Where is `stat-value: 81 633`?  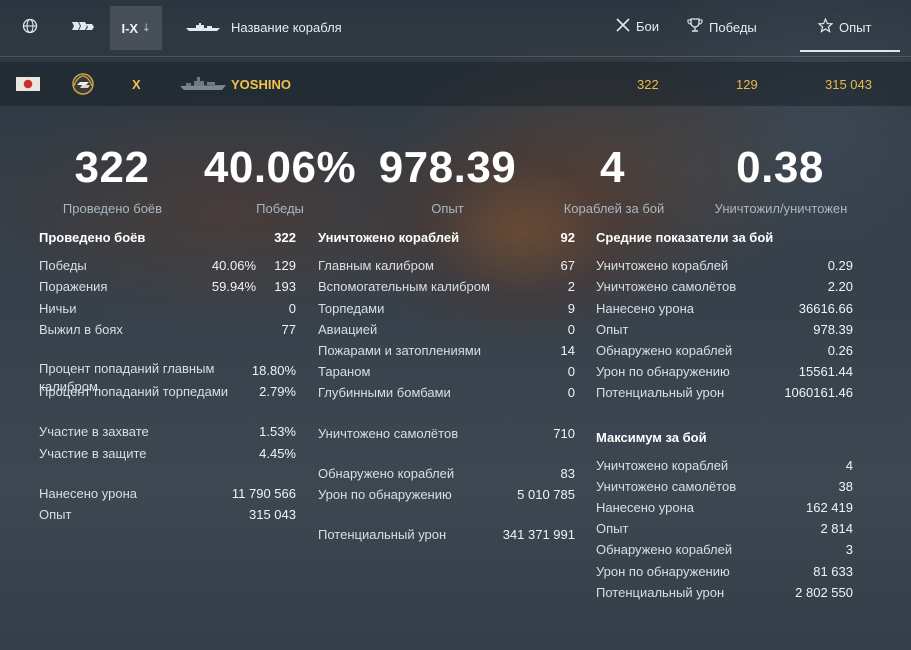
stat-value: 81 633 is located at coordinates (833, 571).